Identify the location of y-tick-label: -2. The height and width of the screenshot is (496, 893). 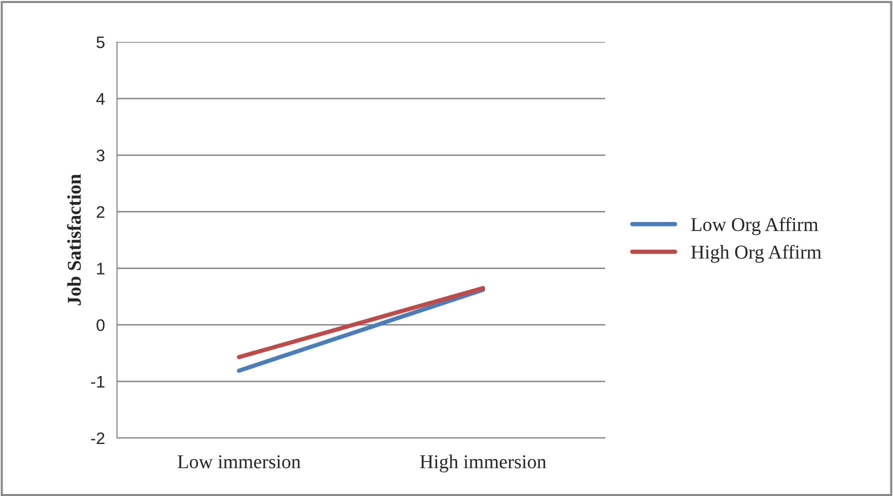
(97, 438).